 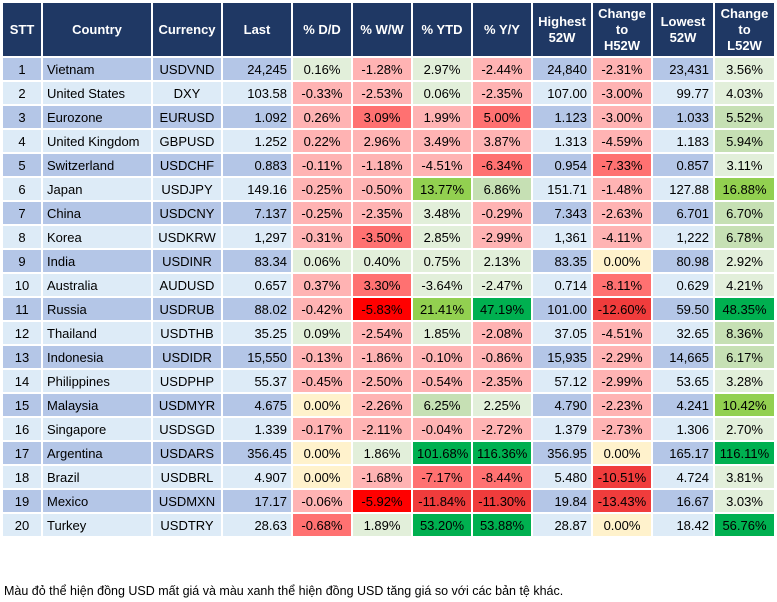 What do you see at coordinates (187, 381) in the screenshot?
I see `cell-currency: USDPHP` at bounding box center [187, 381].